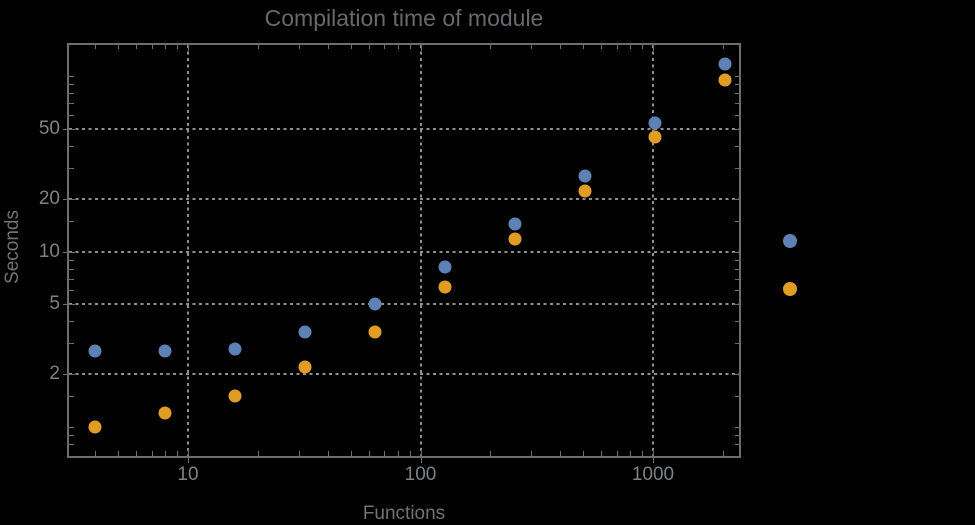 Image resolution: width=975 pixels, height=525 pixels. What do you see at coordinates (49, 128) in the screenshot?
I see `y-tick-label: 50` at bounding box center [49, 128].